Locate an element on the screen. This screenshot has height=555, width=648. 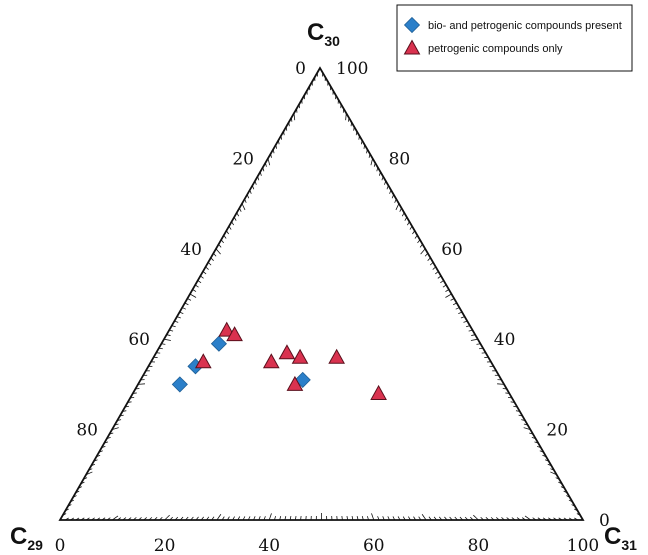
corner-label-top: C30 is located at coordinates (323, 34).